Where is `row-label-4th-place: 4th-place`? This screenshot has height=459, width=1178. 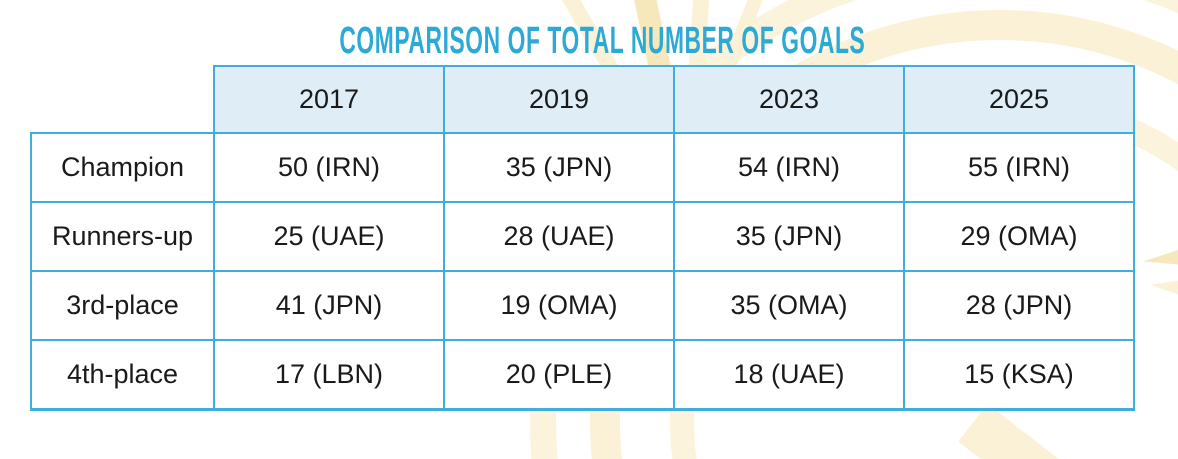
row-label-4th-place: 4th-place is located at coordinates (122, 375).